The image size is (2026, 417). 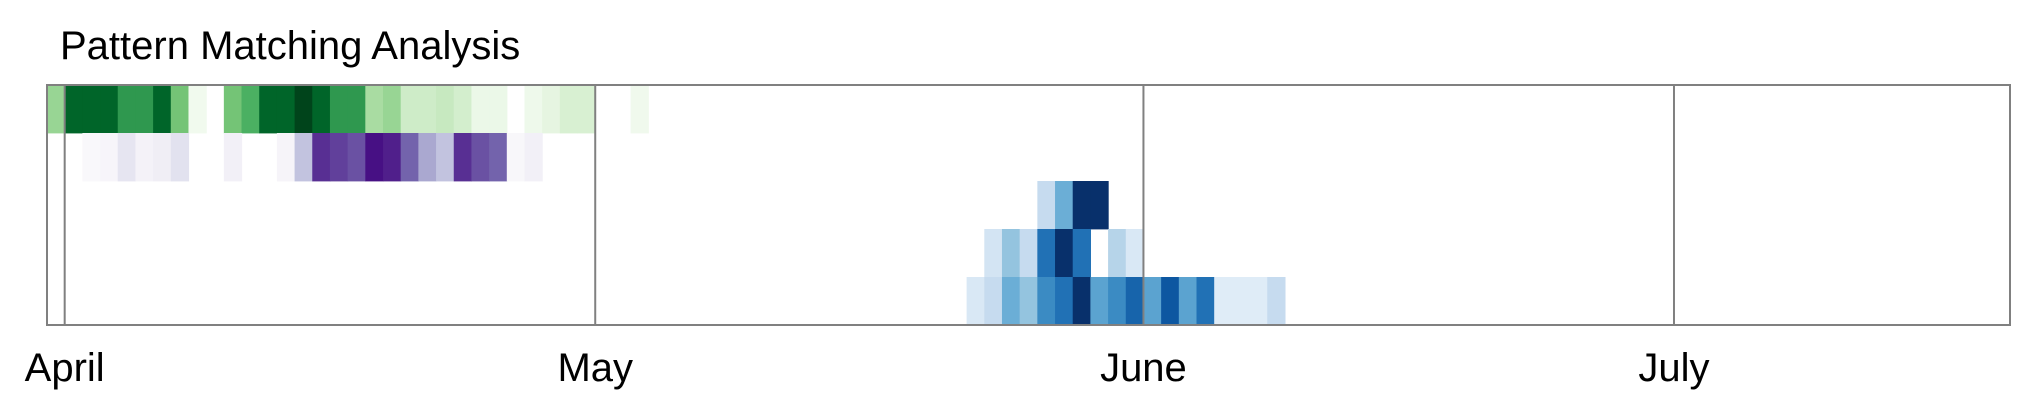 I want to click on month-tick-label: April, so click(x=65, y=368).